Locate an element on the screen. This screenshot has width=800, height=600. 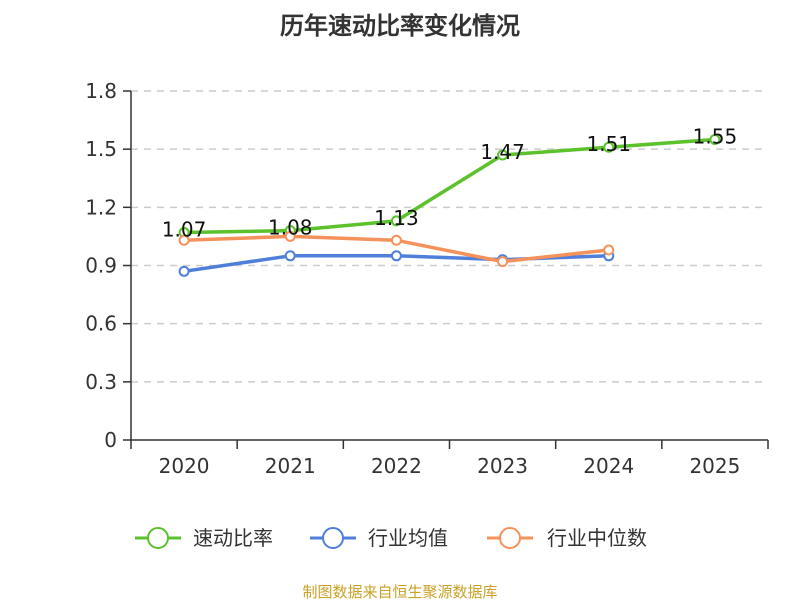
source-note: 制图数据来自恒生聚源数据库 is located at coordinates (399, 591).